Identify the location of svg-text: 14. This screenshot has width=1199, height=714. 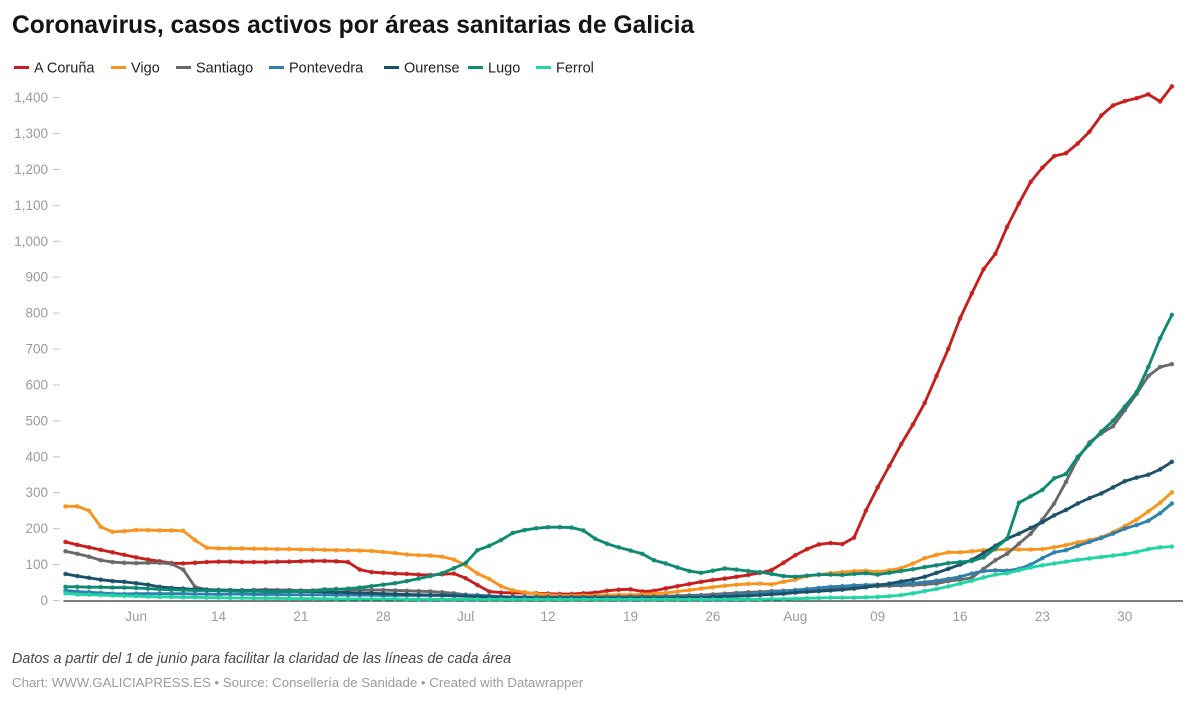
(219, 616).